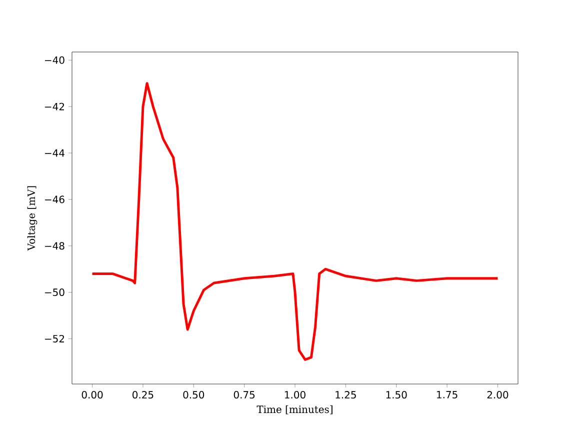 The width and height of the screenshot is (576, 432). What do you see at coordinates (447, 394) in the screenshot?
I see `x-tick-label: 1.75` at bounding box center [447, 394].